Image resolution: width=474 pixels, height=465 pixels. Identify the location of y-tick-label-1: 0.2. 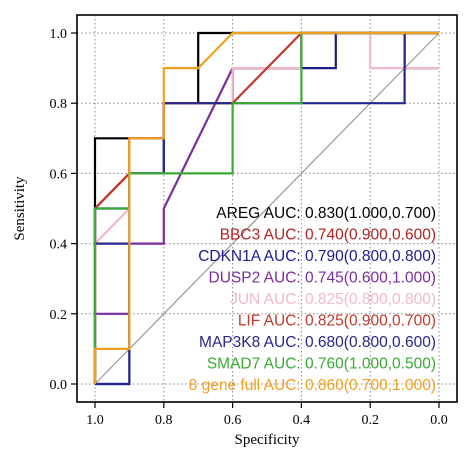
(59, 315).